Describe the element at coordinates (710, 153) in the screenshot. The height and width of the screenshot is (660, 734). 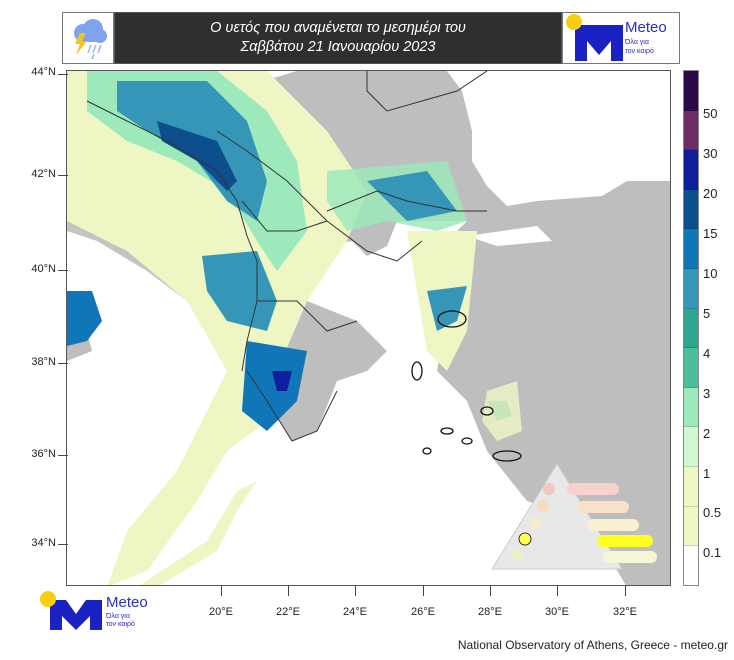
I see `colorbar-label: 30` at that location.